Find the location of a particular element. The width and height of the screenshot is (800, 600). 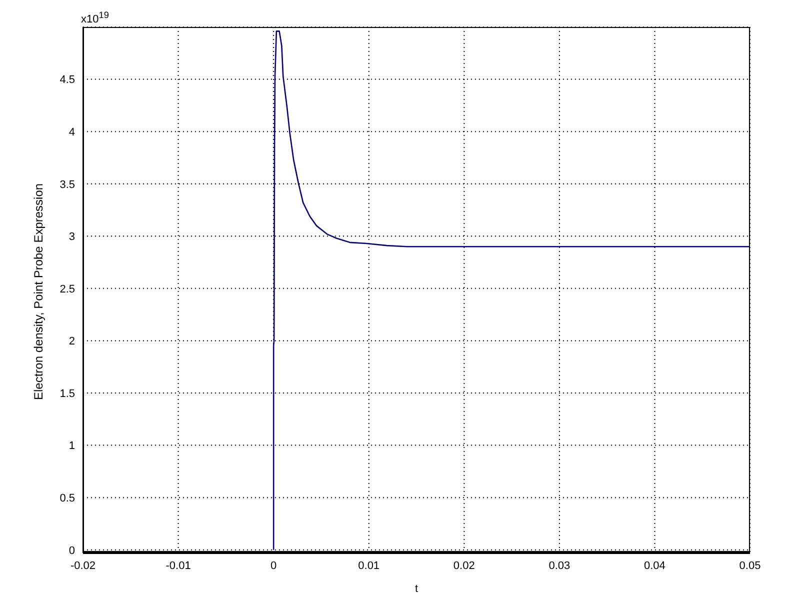

y-tick-label: 4.5 is located at coordinates (67, 80).